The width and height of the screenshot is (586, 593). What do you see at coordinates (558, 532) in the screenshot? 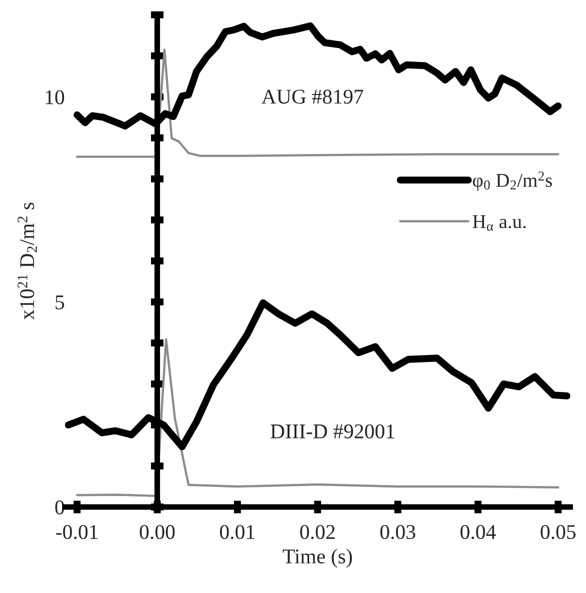
I see `x-tick-label: 0.05` at bounding box center [558, 532].